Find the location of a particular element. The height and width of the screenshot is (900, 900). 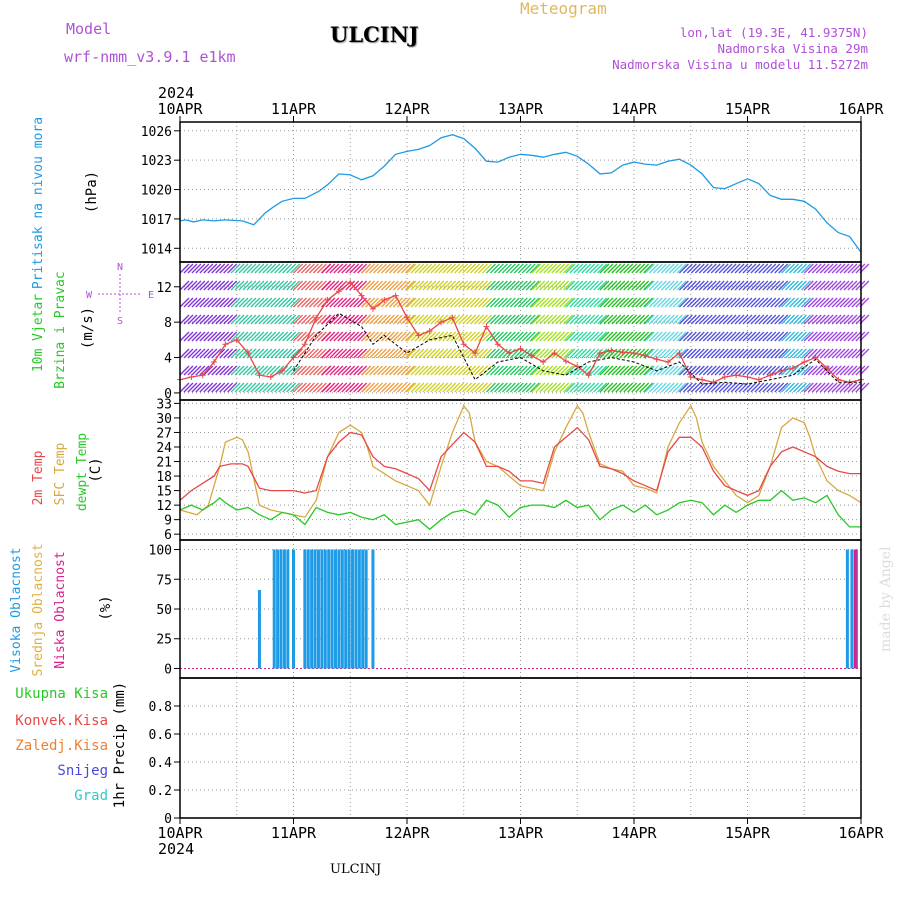

compass-s: S is located at coordinates (120, 321).